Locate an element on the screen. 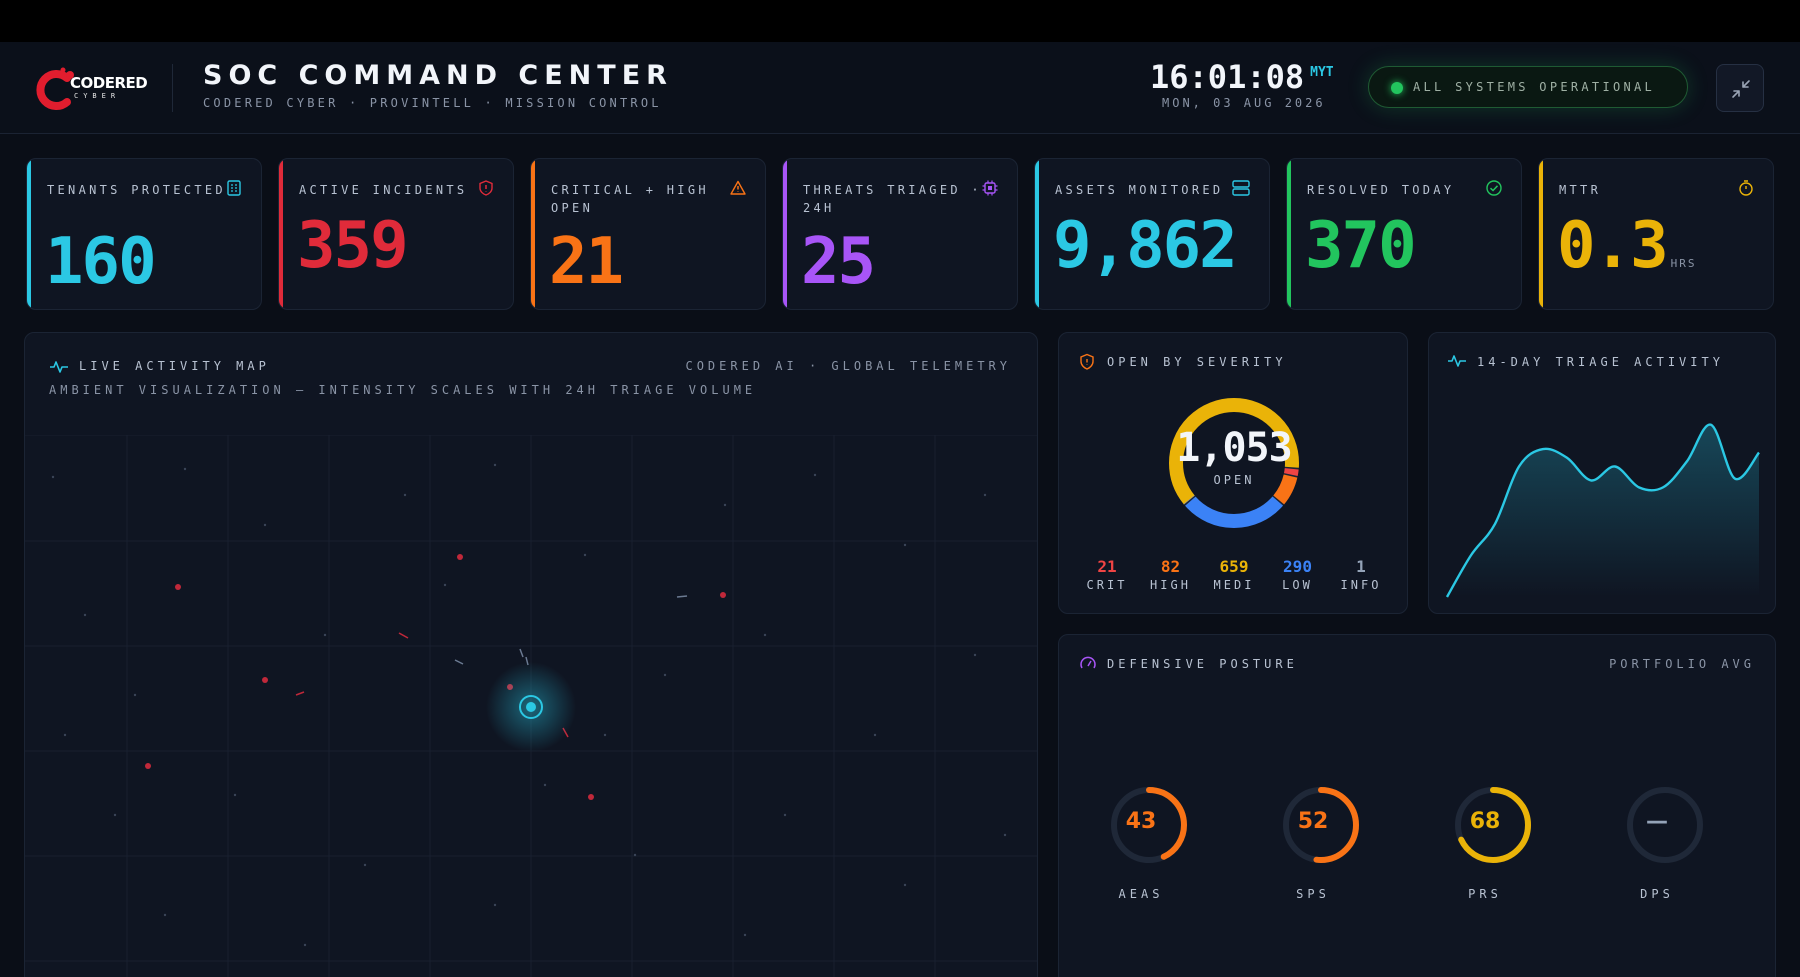  gauge-aeas: 43 AEAS is located at coordinates (1149, 842).